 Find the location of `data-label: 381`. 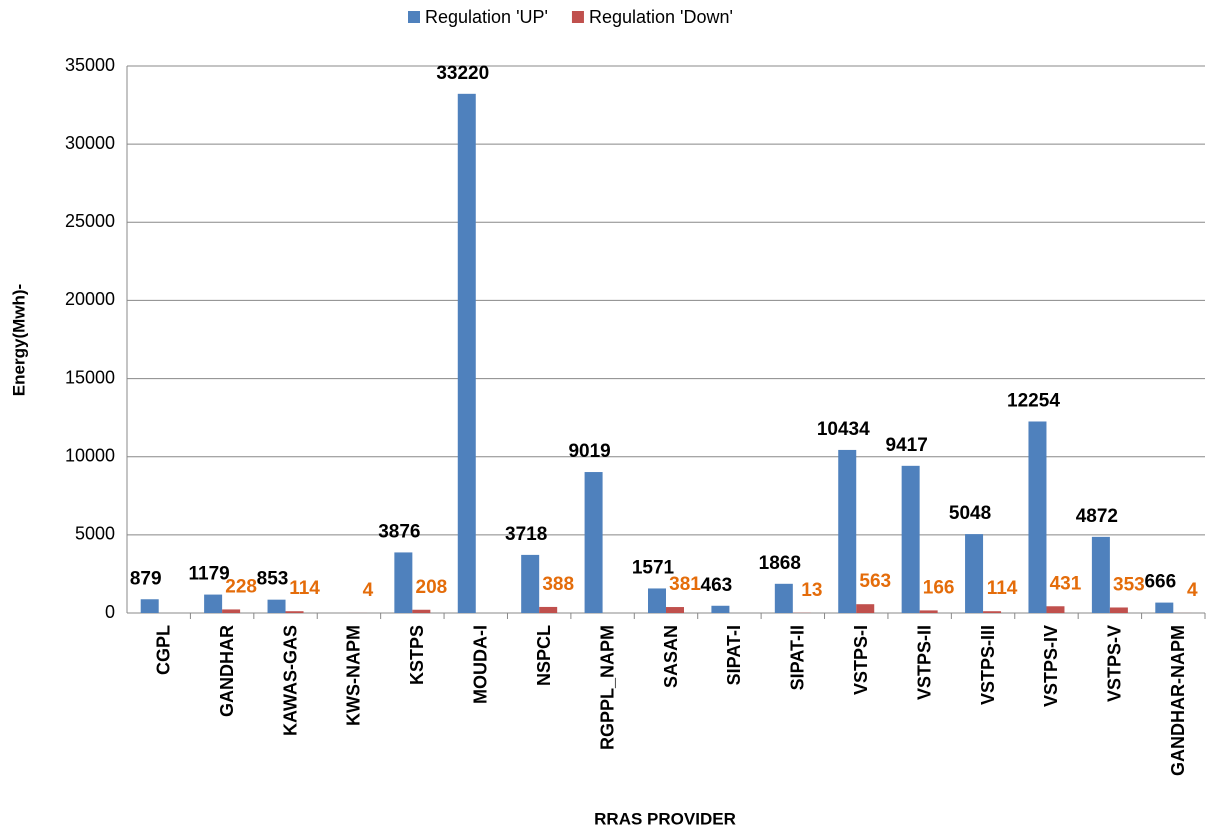

data-label: 381 is located at coordinates (685, 584).